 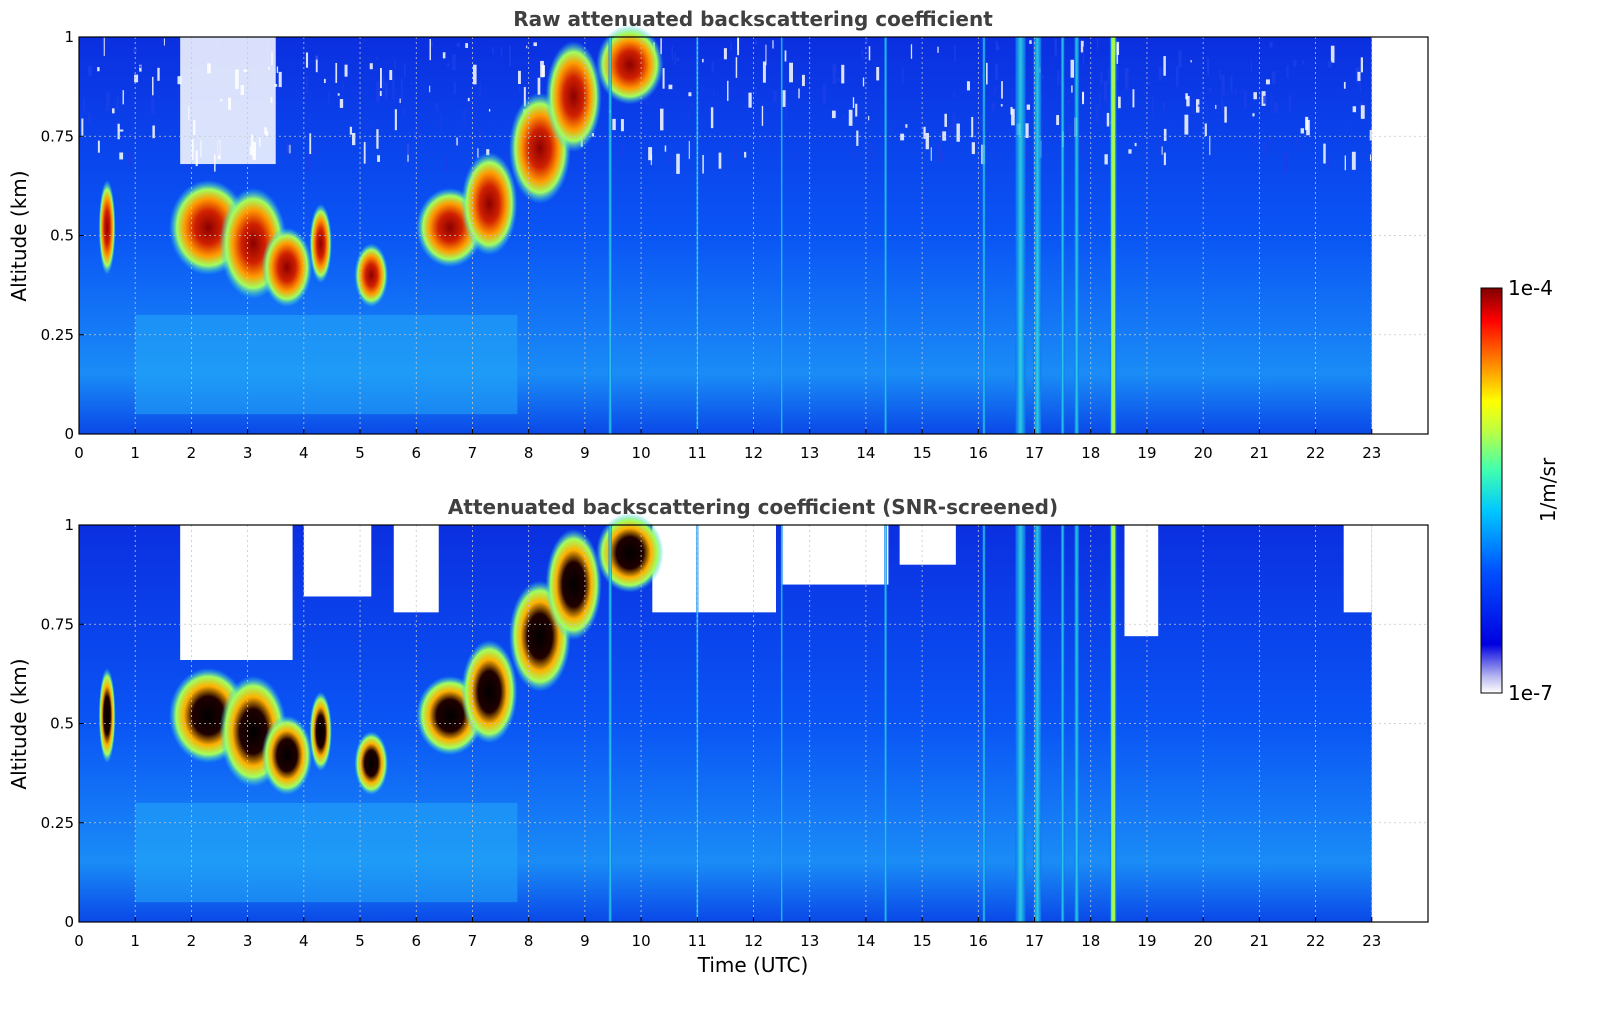 What do you see at coordinates (69, 922) in the screenshot?
I see `y-tick-label: 0` at bounding box center [69, 922].